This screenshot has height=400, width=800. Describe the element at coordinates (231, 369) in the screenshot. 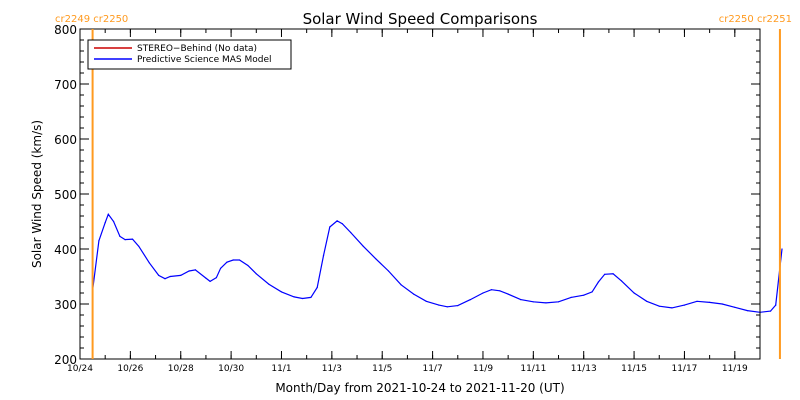

I see `x-tick-label: 10/30` at that location.